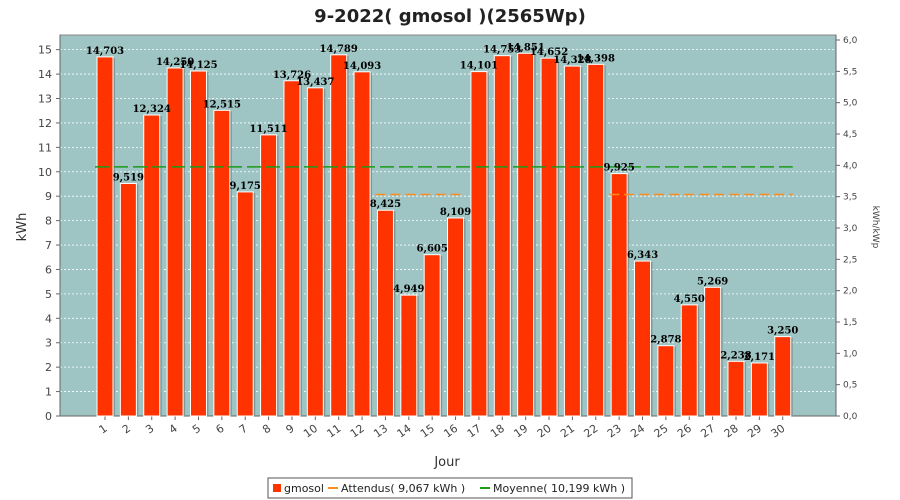 Image resolution: width=900 pixels, height=500 pixels. Describe the element at coordinates (45, 147) in the screenshot. I see `y-tick-label: 11` at that location.